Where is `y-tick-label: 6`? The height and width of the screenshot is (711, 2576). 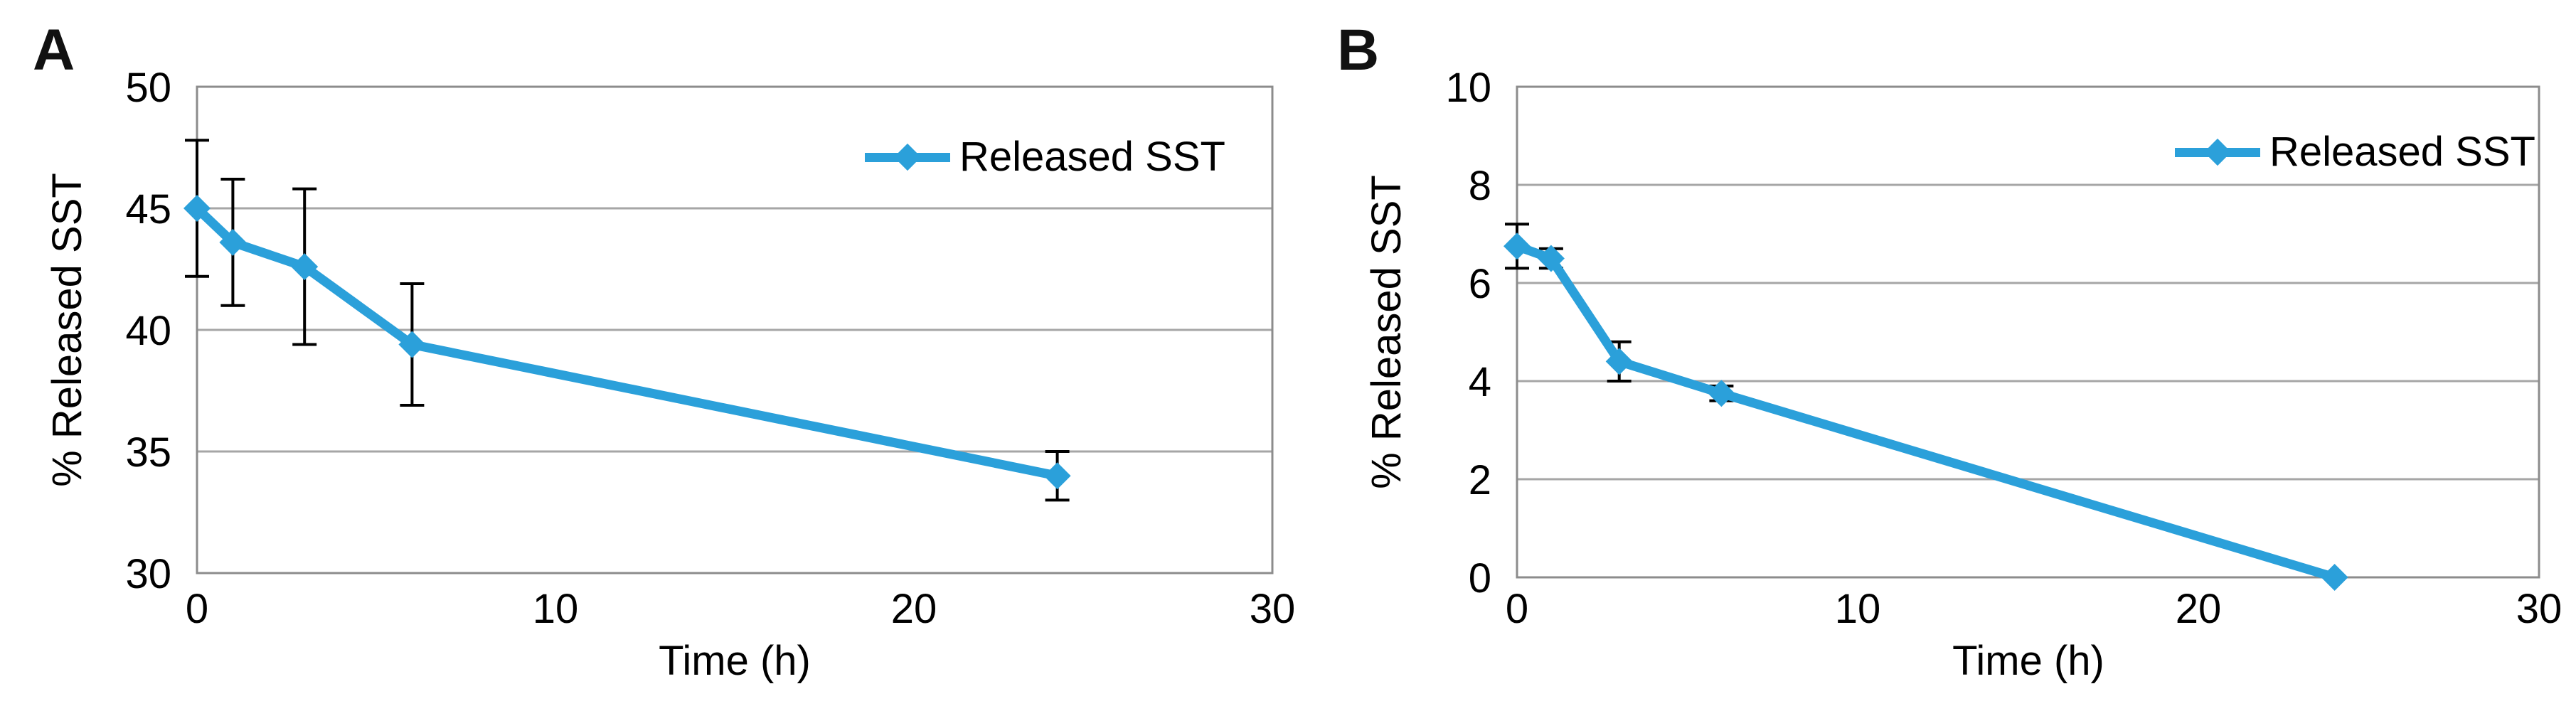
y-tick-label: 6 is located at coordinates (1480, 284).